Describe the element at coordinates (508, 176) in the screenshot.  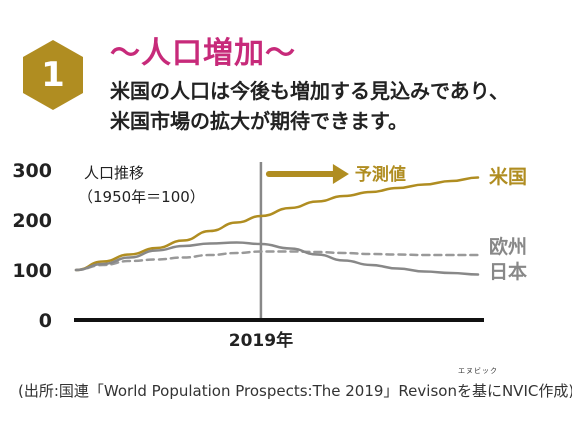
I see `series-label-0: 米国` at that location.